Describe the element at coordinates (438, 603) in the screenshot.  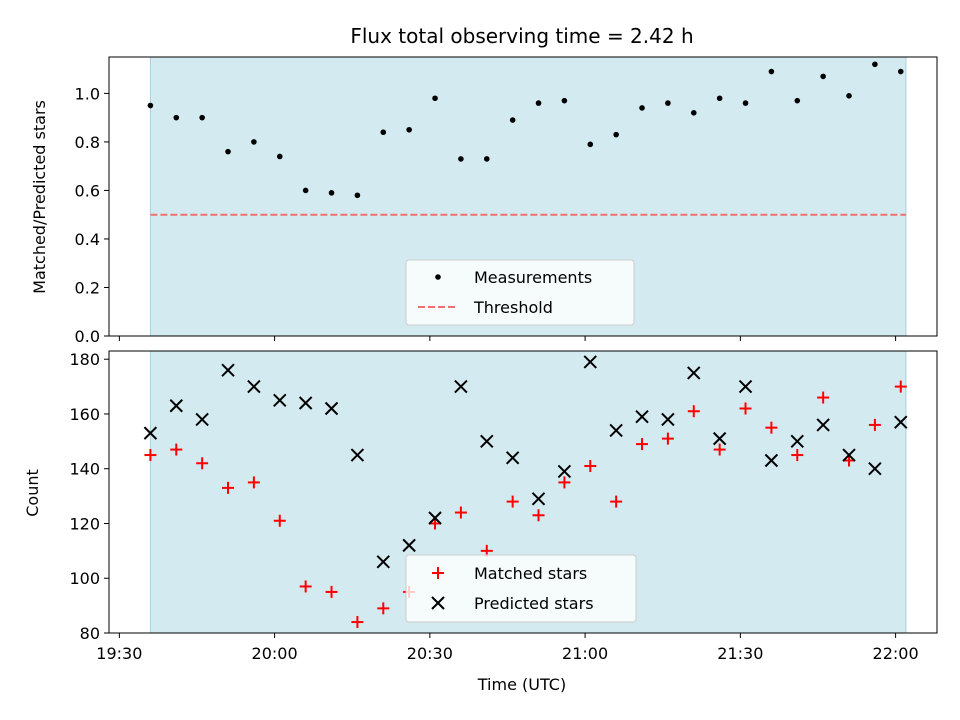
I see `legend-predicted-marker` at that location.